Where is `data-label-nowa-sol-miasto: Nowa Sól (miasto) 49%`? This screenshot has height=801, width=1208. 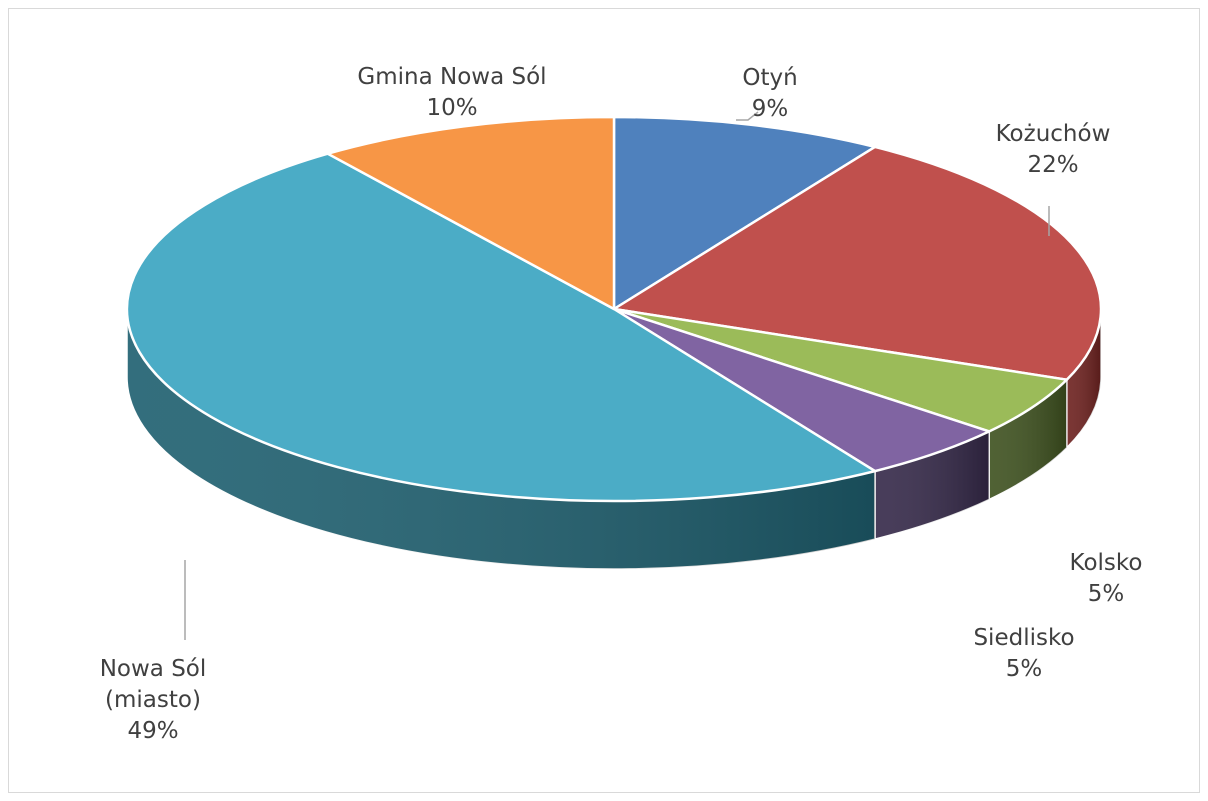 data-label-nowa-sol-miasto: Nowa Sól (miasto) 49% is located at coordinates (153, 700).